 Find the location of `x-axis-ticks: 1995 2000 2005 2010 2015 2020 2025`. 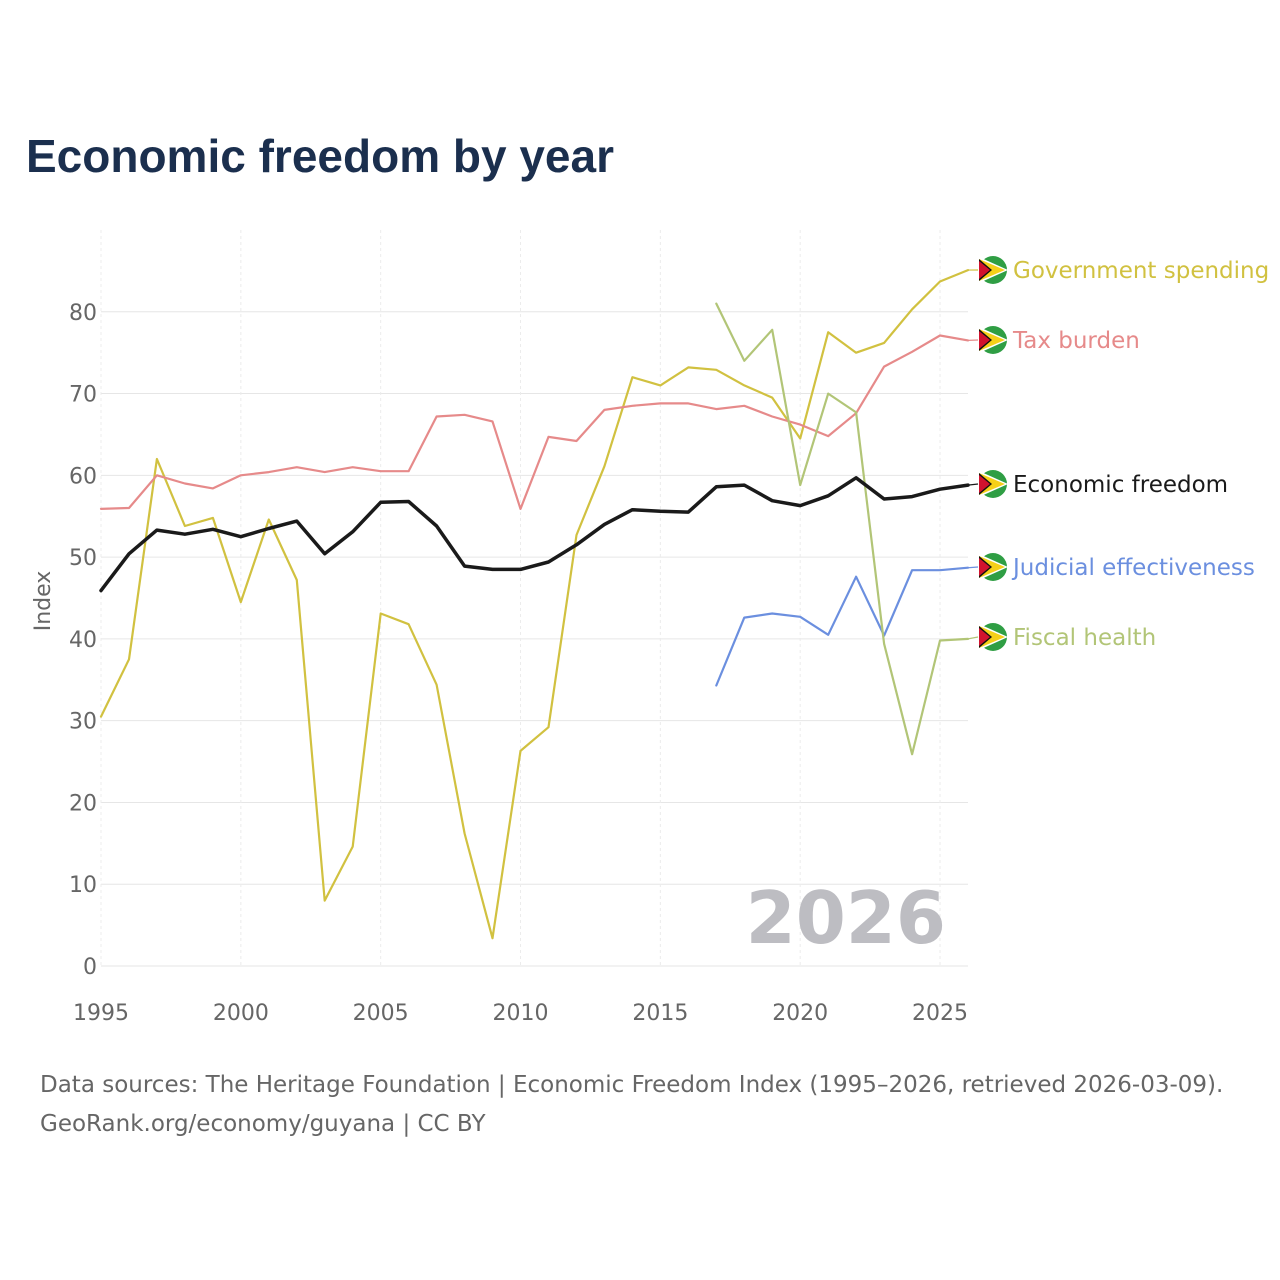

x-axis-ticks: 1995 2000 2005 2010 2015 2020 2025 is located at coordinates (520, 1013).